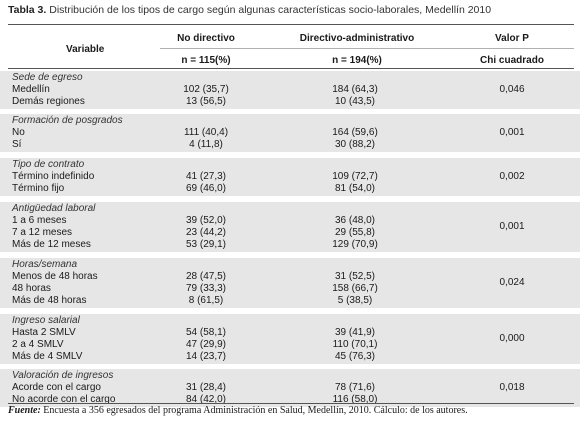 The height and width of the screenshot is (427, 580). Describe the element at coordinates (512, 387) in the screenshot. I see `p-value: 0,018` at that location.